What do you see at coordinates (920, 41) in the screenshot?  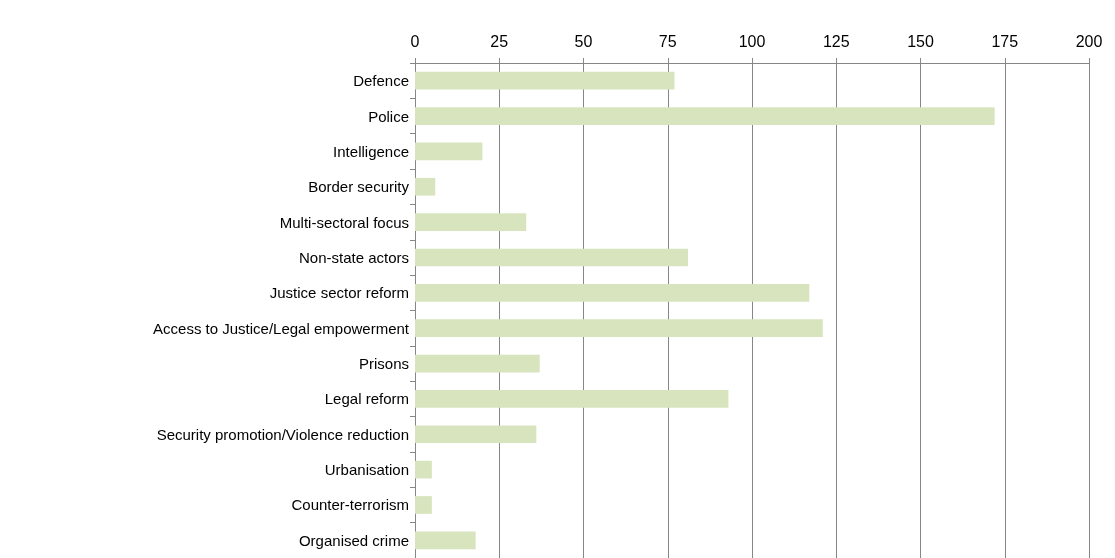 I see `x-tick-label: 150` at bounding box center [920, 41].